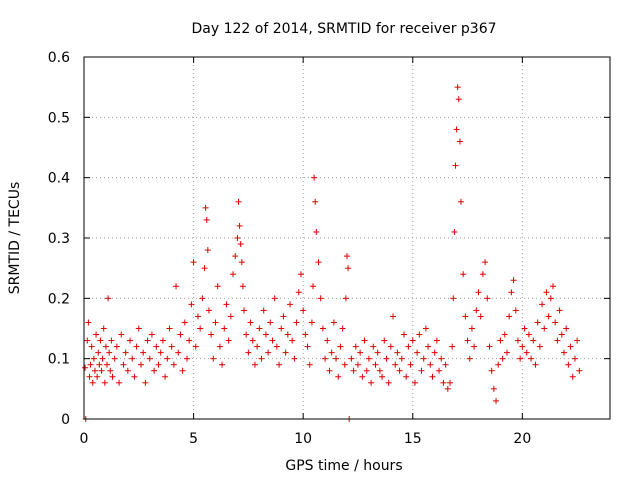 The width and height of the screenshot is (640, 480). I want to click on x-axis-label: GPS time / hours, so click(343, 466).